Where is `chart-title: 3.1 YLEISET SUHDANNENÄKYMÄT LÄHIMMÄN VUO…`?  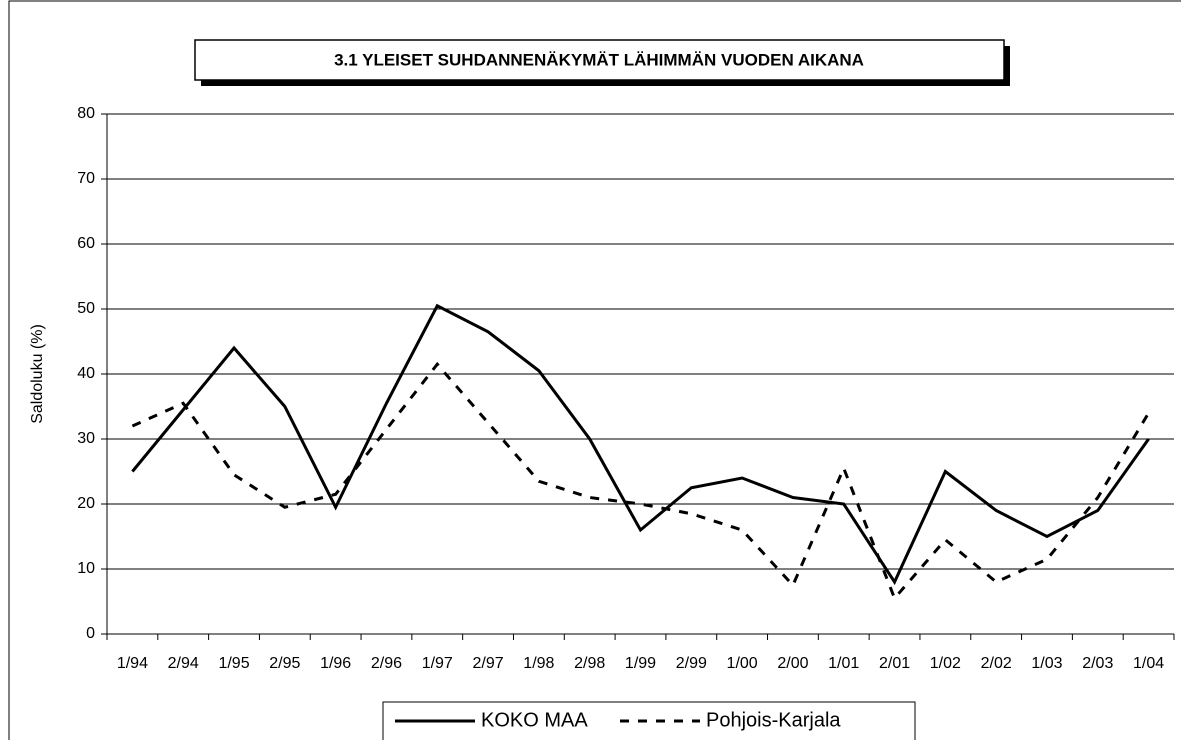 chart-title: 3.1 YLEISET SUHDANNENÄKYMÄT LÄHIMMÄN VUO… is located at coordinates (599, 59).